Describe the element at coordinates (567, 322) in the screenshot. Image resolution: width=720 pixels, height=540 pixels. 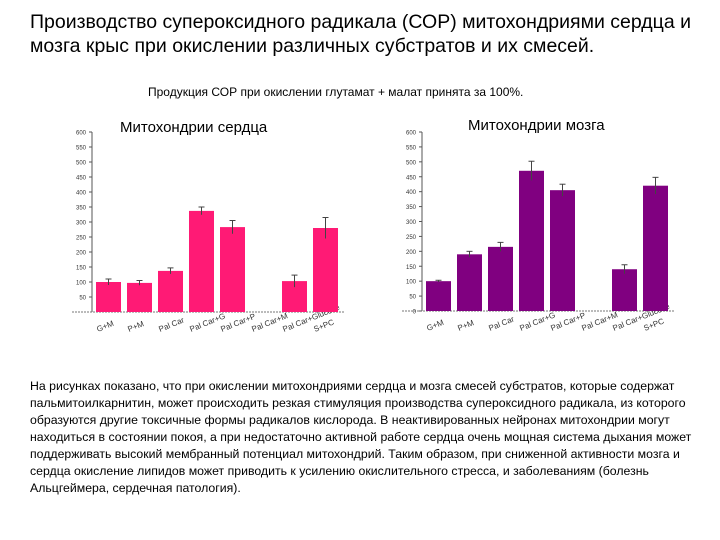
I see `x-tick-label: Pal Car+P` at that location.